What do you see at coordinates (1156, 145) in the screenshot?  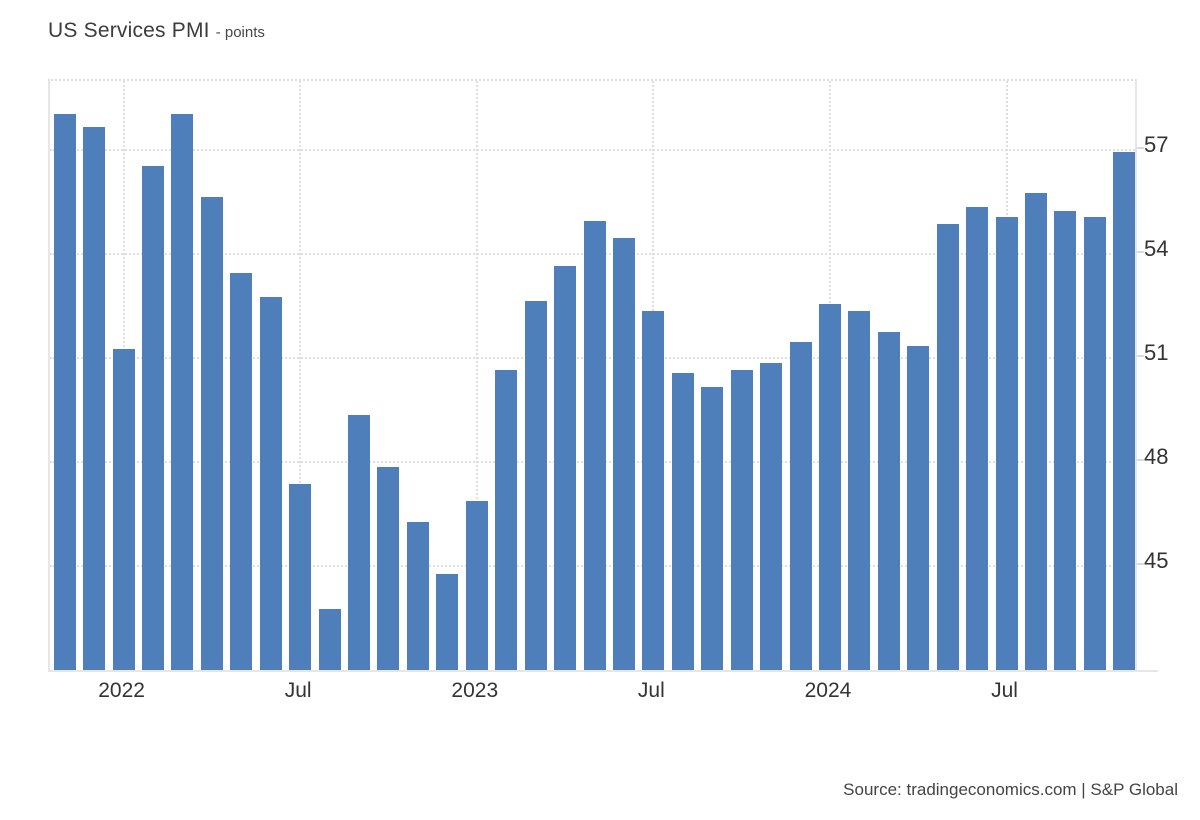 I see `y-axis-label: 57` at bounding box center [1156, 145].